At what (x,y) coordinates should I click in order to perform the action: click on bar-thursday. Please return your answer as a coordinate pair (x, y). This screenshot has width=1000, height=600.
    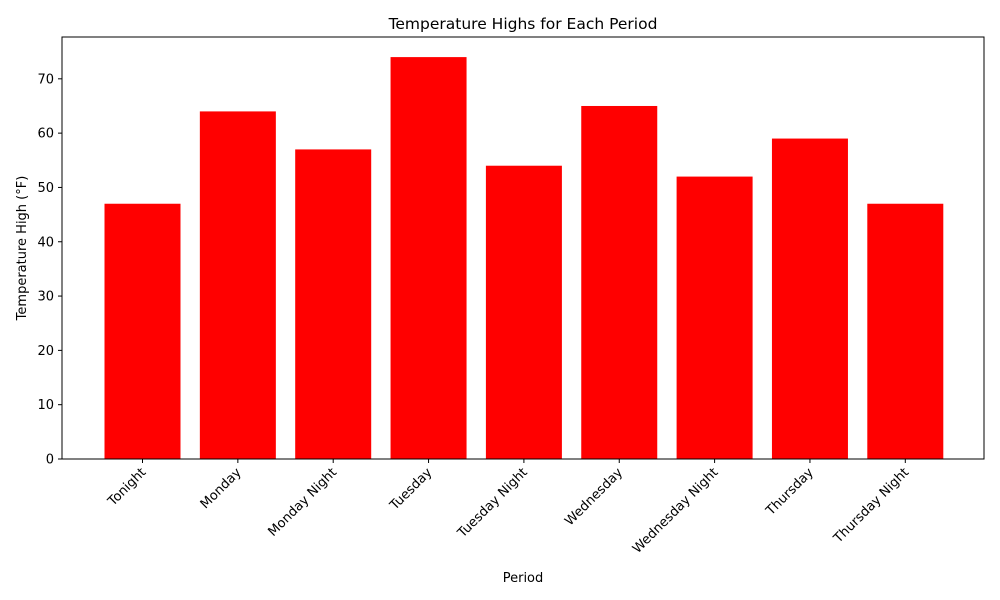
    Looking at the image, I should click on (809, 298).